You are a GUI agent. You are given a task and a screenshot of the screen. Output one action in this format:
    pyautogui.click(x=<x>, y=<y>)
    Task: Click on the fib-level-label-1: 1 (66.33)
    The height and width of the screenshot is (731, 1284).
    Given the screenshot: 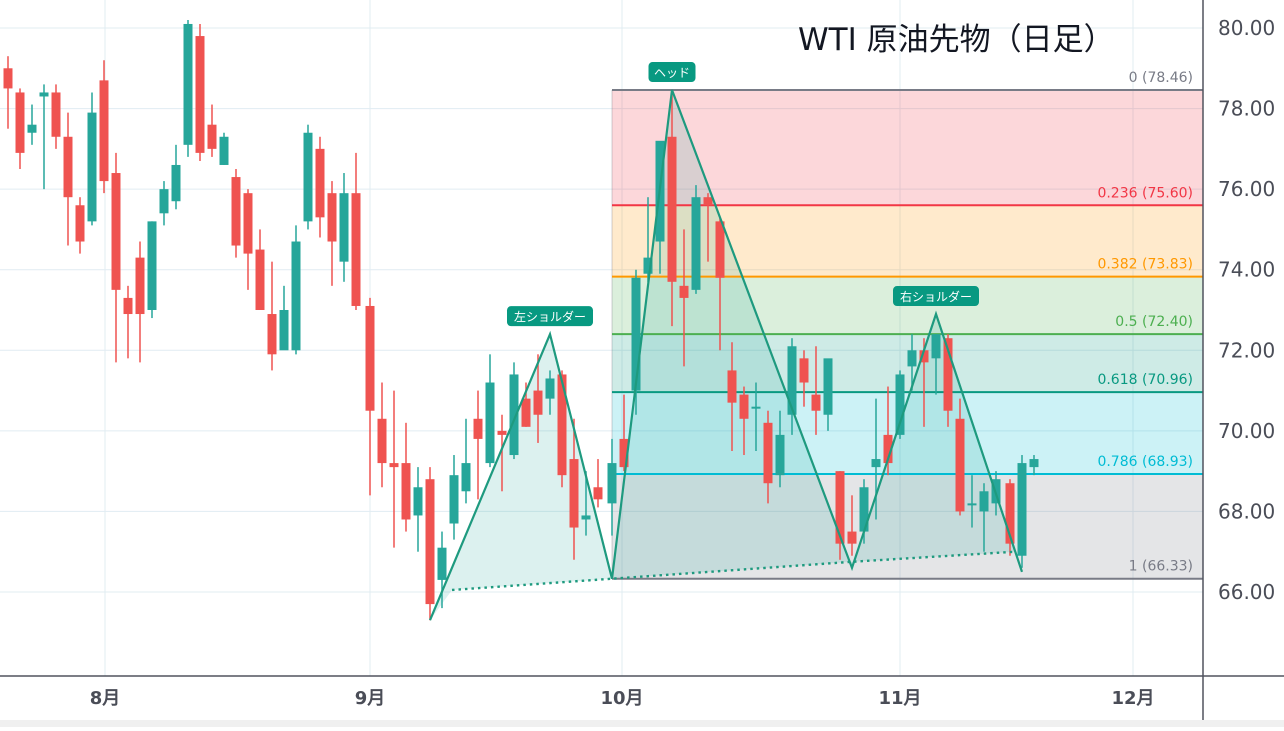 What is the action you would take?
    pyautogui.click(x=1161, y=567)
    